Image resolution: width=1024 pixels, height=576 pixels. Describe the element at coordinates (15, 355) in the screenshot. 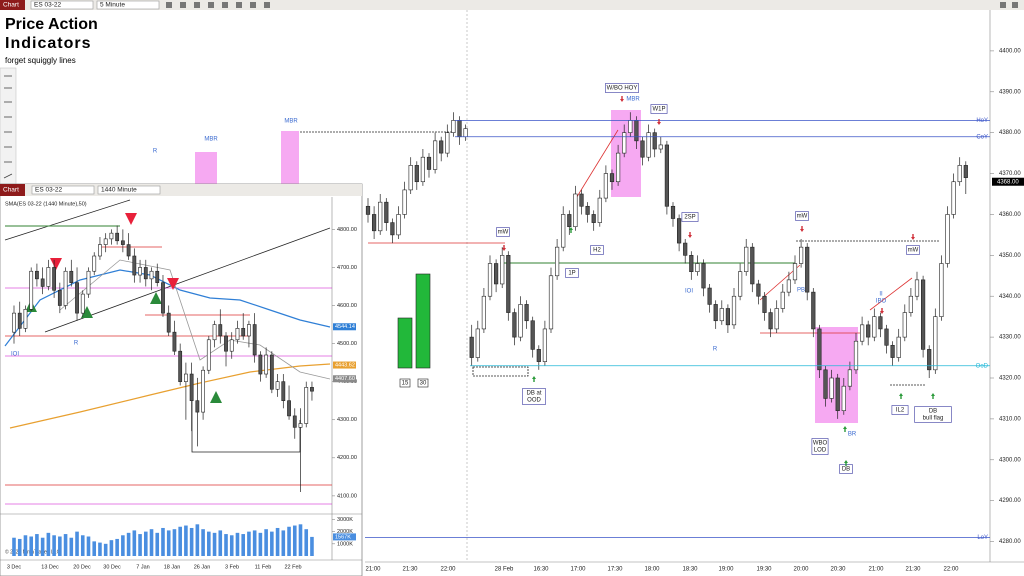

I see `annotation: IOI` at that location.